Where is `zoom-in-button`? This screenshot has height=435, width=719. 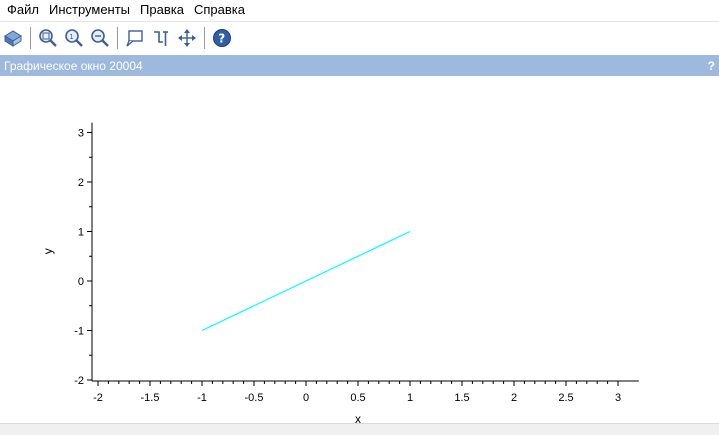
zoom-in-button is located at coordinates (48, 38).